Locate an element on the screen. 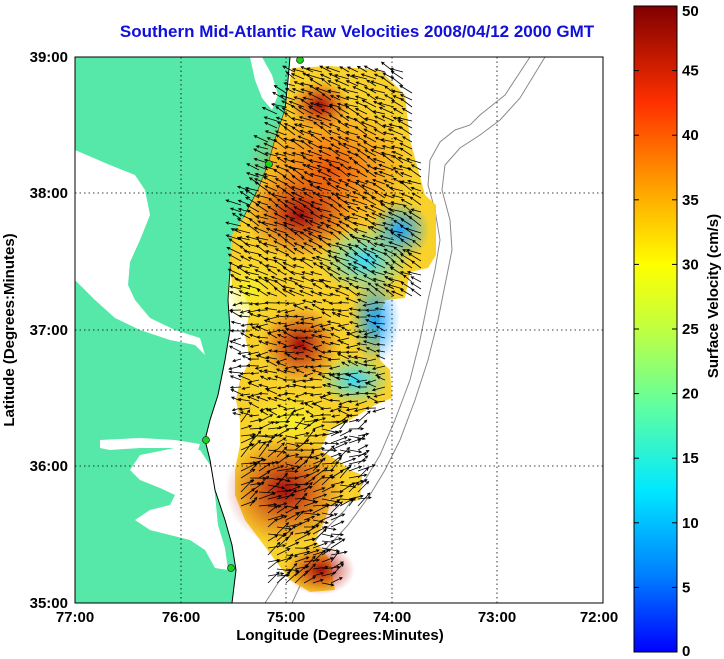 This screenshot has width=724, height=659. colorbar-tick-label: 5 is located at coordinates (686, 587).